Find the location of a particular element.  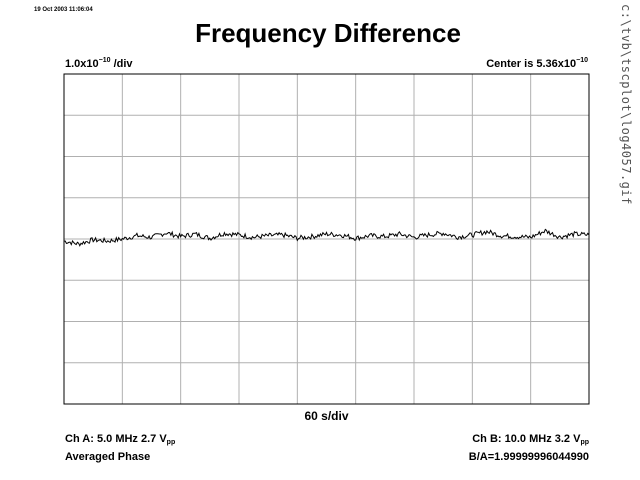

y-scale-suffix: /div is located at coordinates (121, 64).